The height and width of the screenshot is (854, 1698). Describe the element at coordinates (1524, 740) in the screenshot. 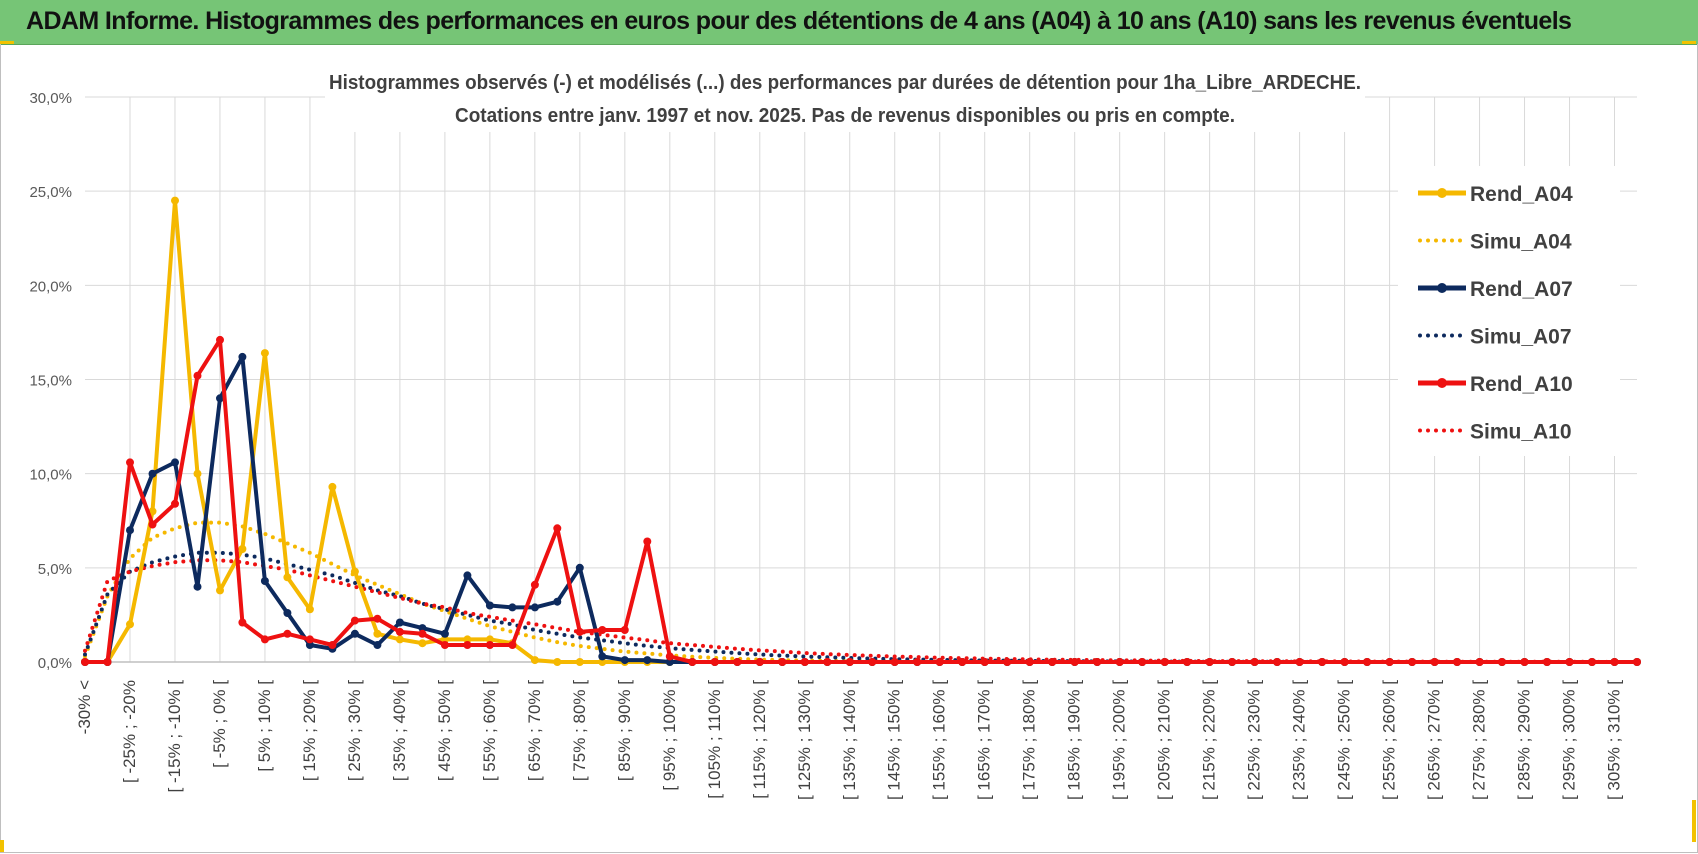

I see `x-tick-label: [ 285% ; 290% [` at that location.